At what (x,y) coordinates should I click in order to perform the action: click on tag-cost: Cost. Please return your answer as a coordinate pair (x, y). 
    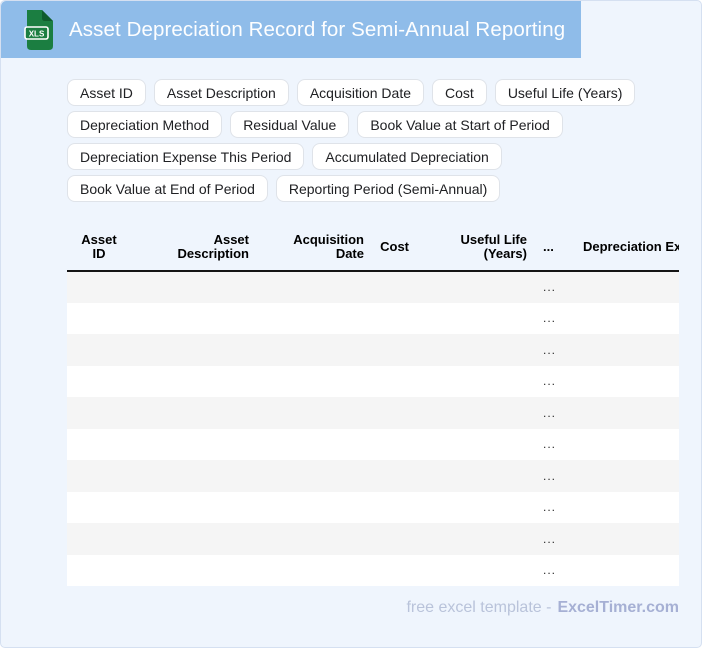
    Looking at the image, I should click on (459, 92).